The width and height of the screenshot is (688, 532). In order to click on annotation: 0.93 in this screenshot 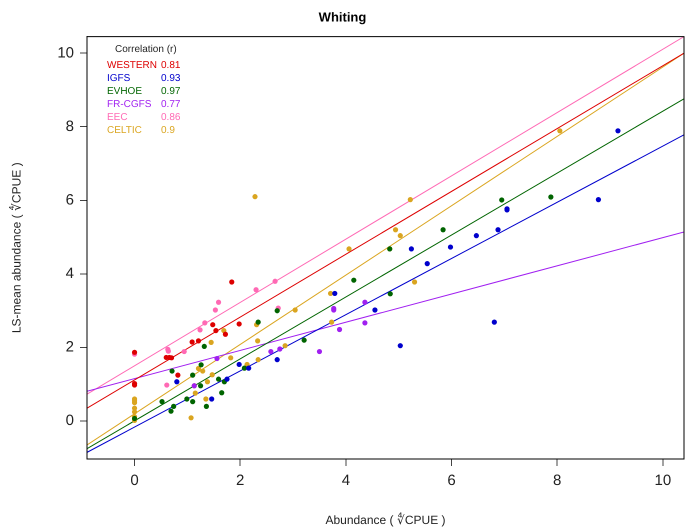, I will do `click(170, 78)`.